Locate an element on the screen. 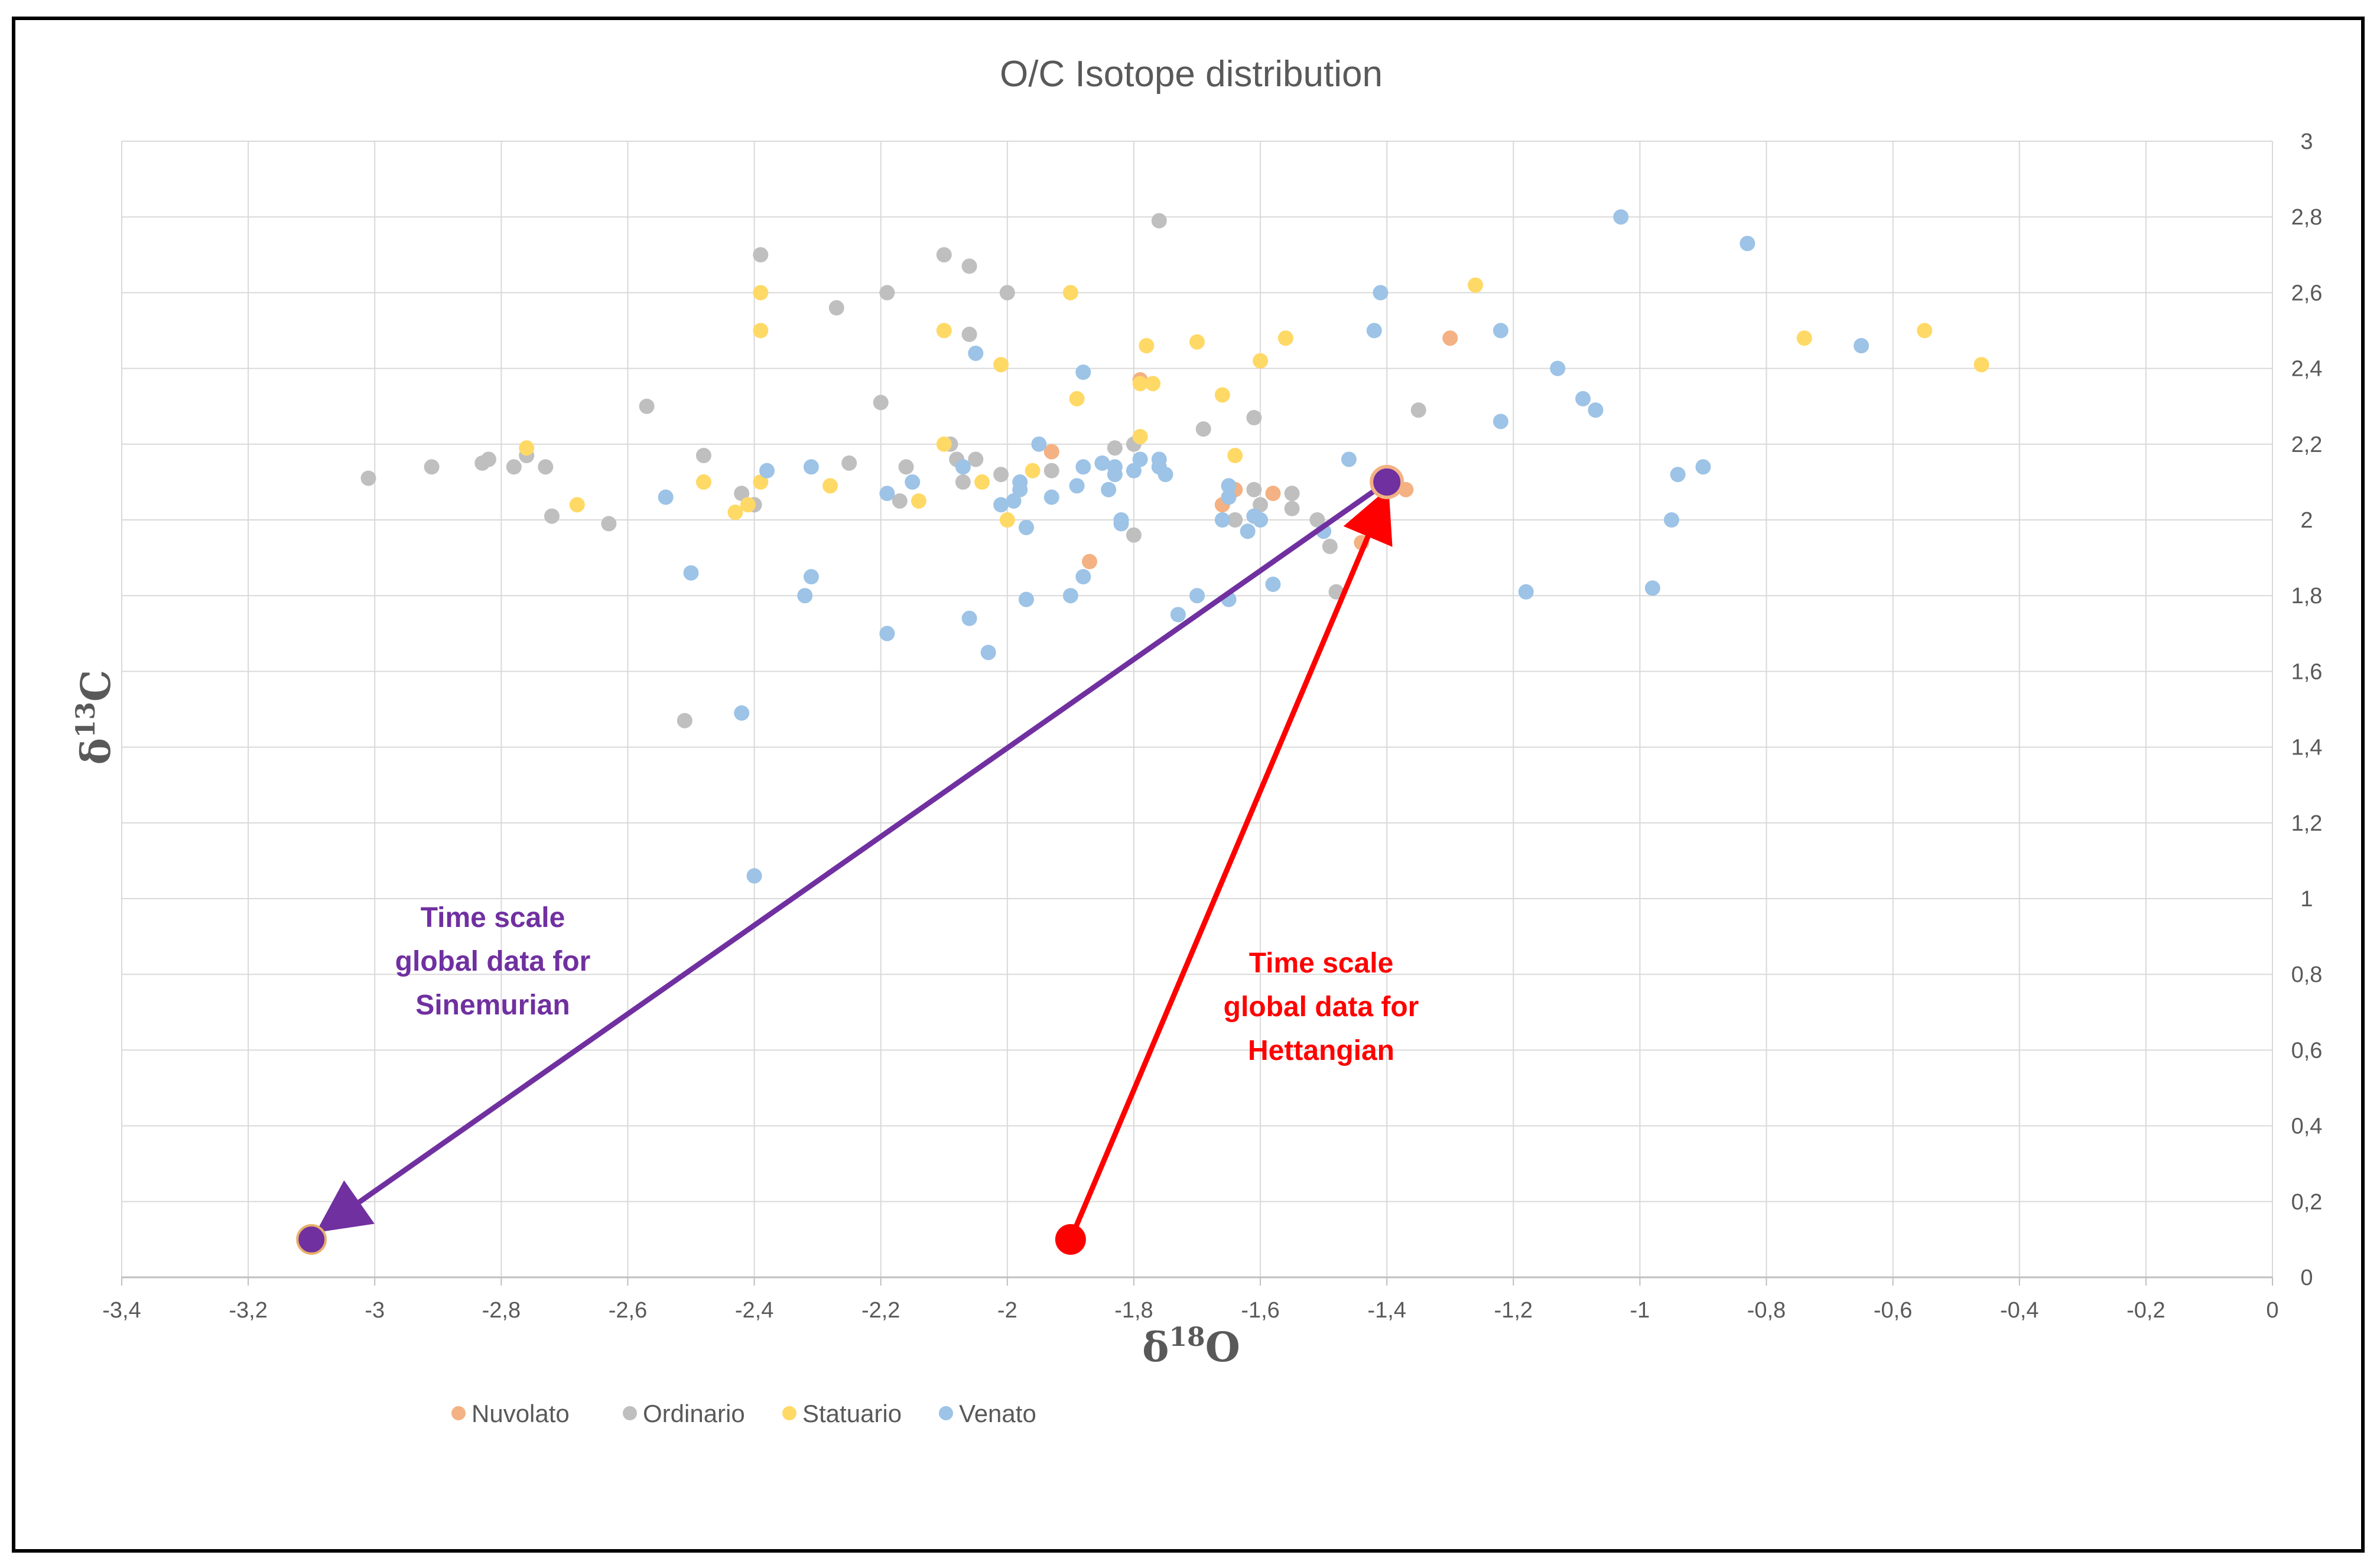 The width and height of the screenshot is (2380, 1568). y-tick-label: 3 is located at coordinates (2306, 141).